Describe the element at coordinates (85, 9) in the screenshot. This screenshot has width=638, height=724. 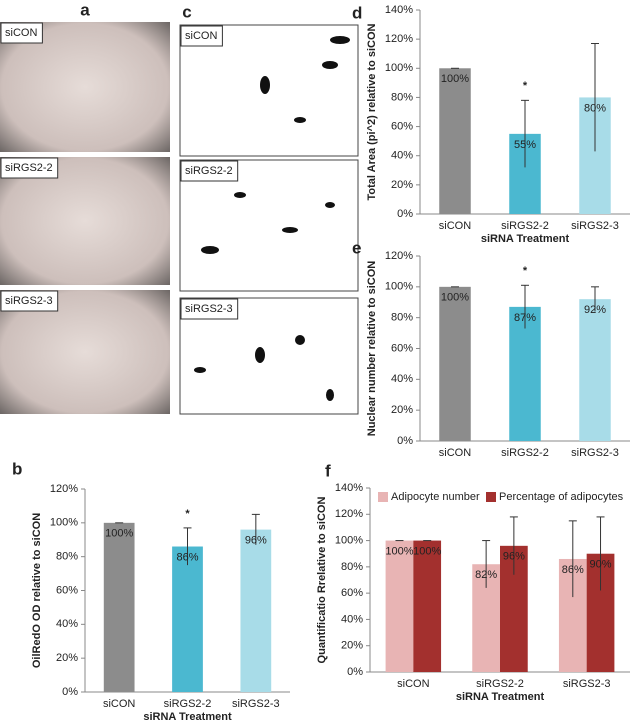
I see `panel-letter: a` at that location.